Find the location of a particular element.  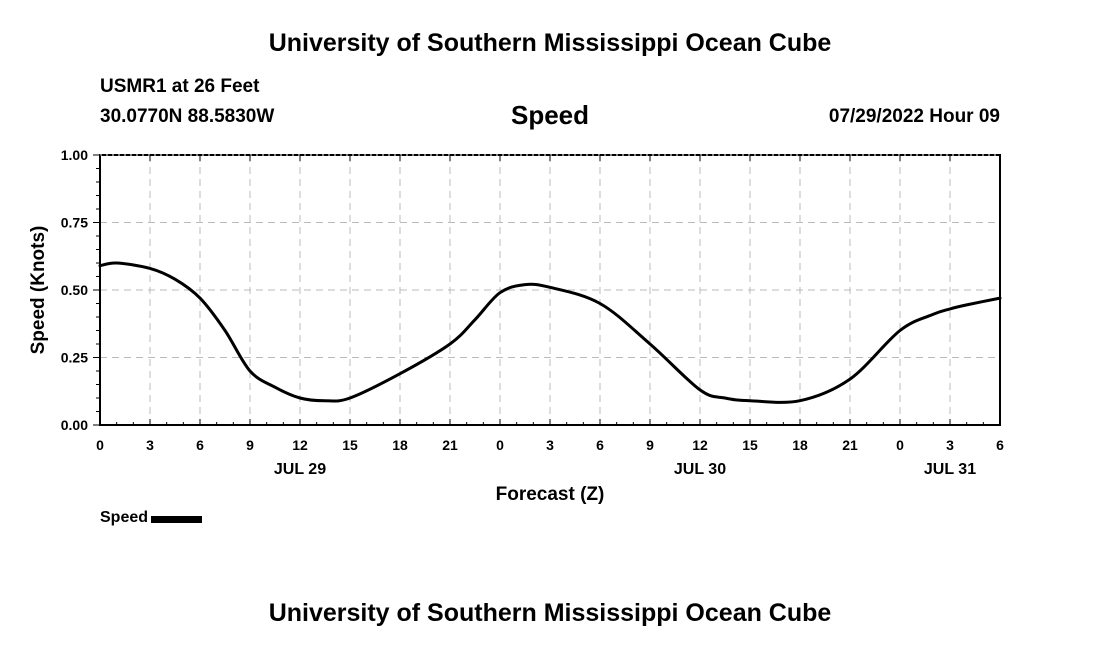

date-label: JUL 29 is located at coordinates (300, 469).